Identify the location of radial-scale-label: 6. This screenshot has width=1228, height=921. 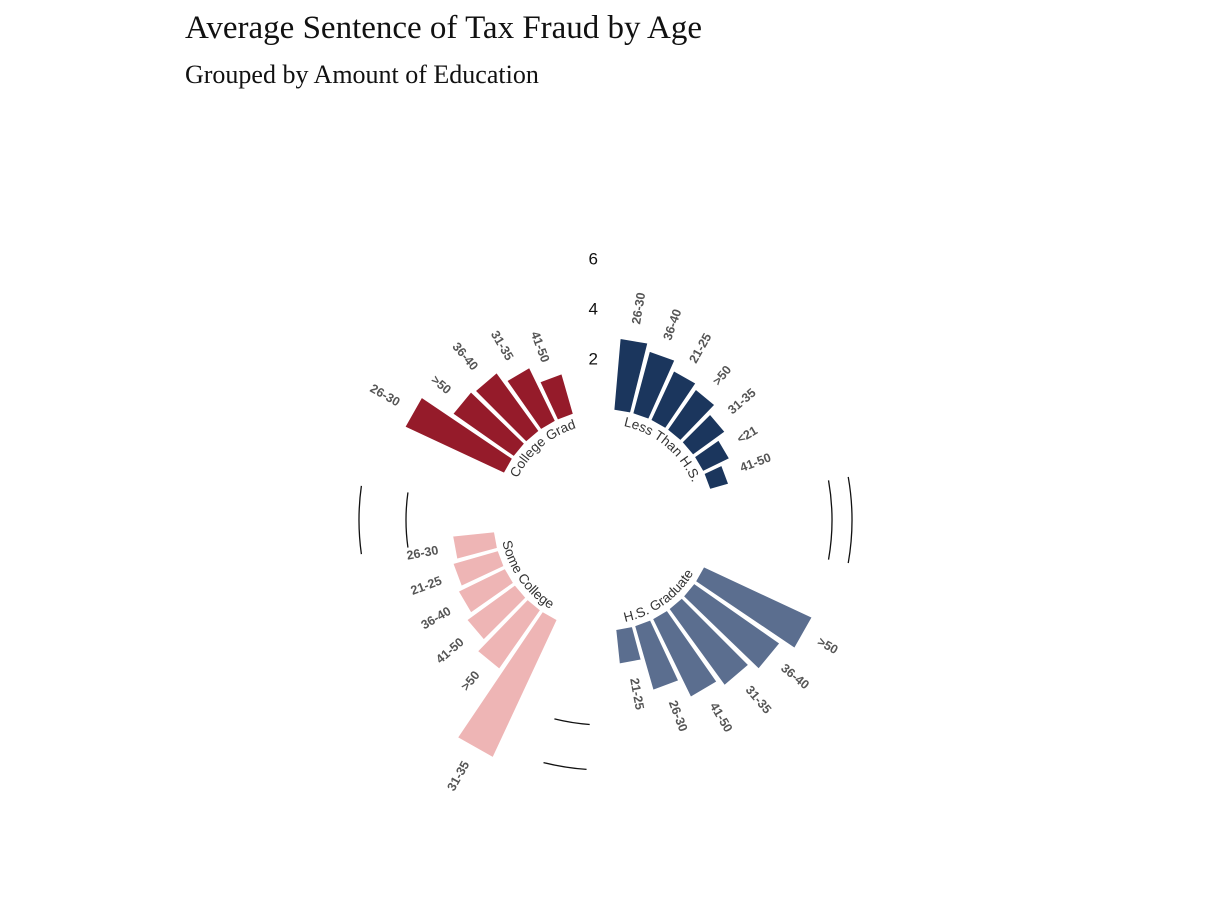
(593, 258).